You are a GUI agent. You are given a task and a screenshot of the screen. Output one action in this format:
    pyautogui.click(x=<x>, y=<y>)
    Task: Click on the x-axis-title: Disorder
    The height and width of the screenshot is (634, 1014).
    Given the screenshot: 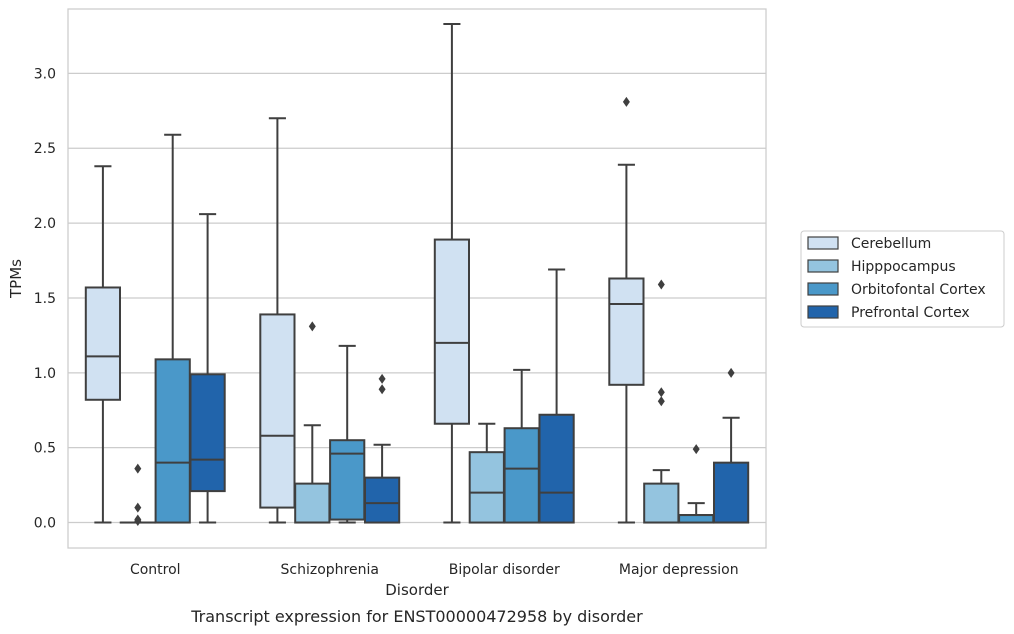 What is the action you would take?
    pyautogui.click(x=417, y=590)
    